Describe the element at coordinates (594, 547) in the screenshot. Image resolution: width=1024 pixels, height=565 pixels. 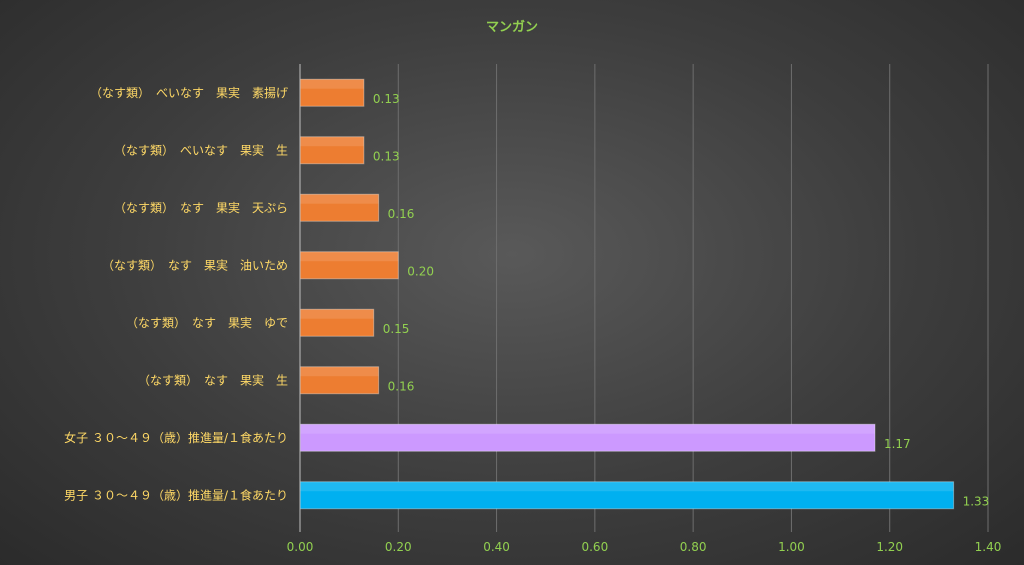
I see `x-tick-label: 0.60` at that location.